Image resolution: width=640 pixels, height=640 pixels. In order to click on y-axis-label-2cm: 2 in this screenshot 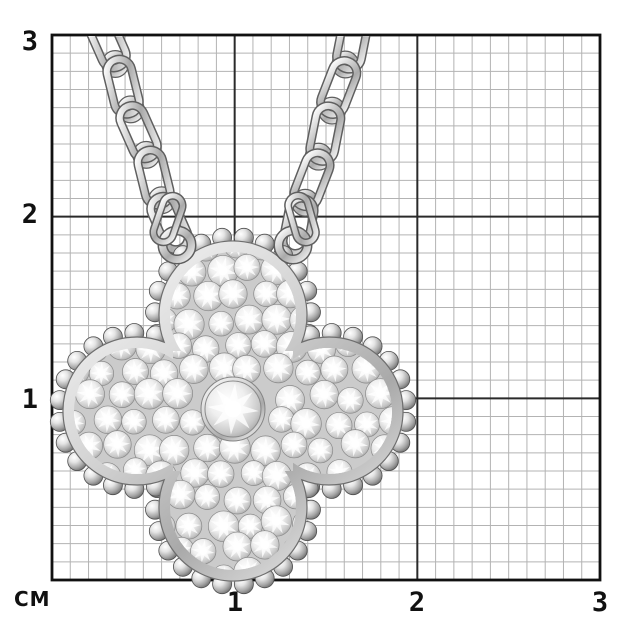, I will do `click(29, 214)`.